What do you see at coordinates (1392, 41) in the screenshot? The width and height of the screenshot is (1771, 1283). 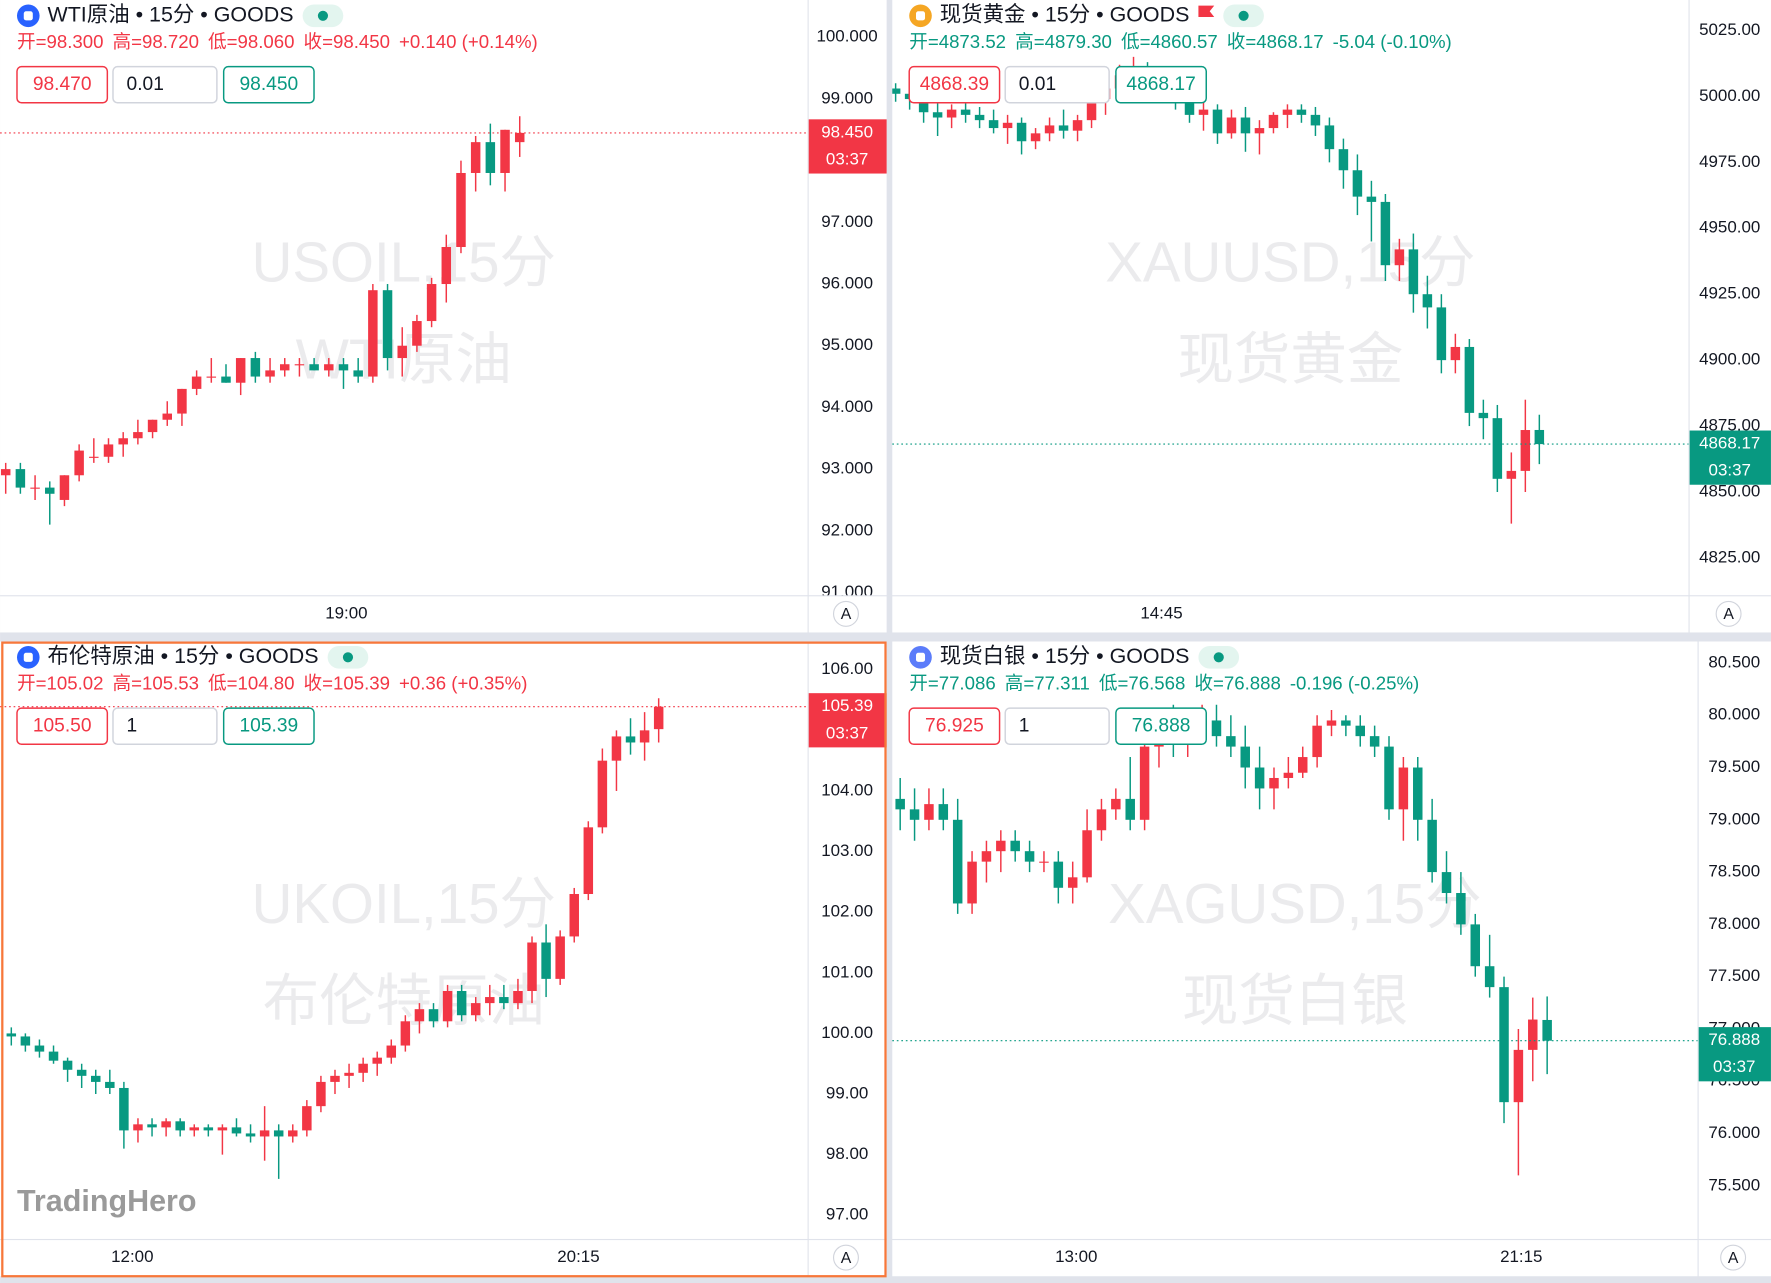 I see `change-label: -5.04 (-0.10%)` at bounding box center [1392, 41].